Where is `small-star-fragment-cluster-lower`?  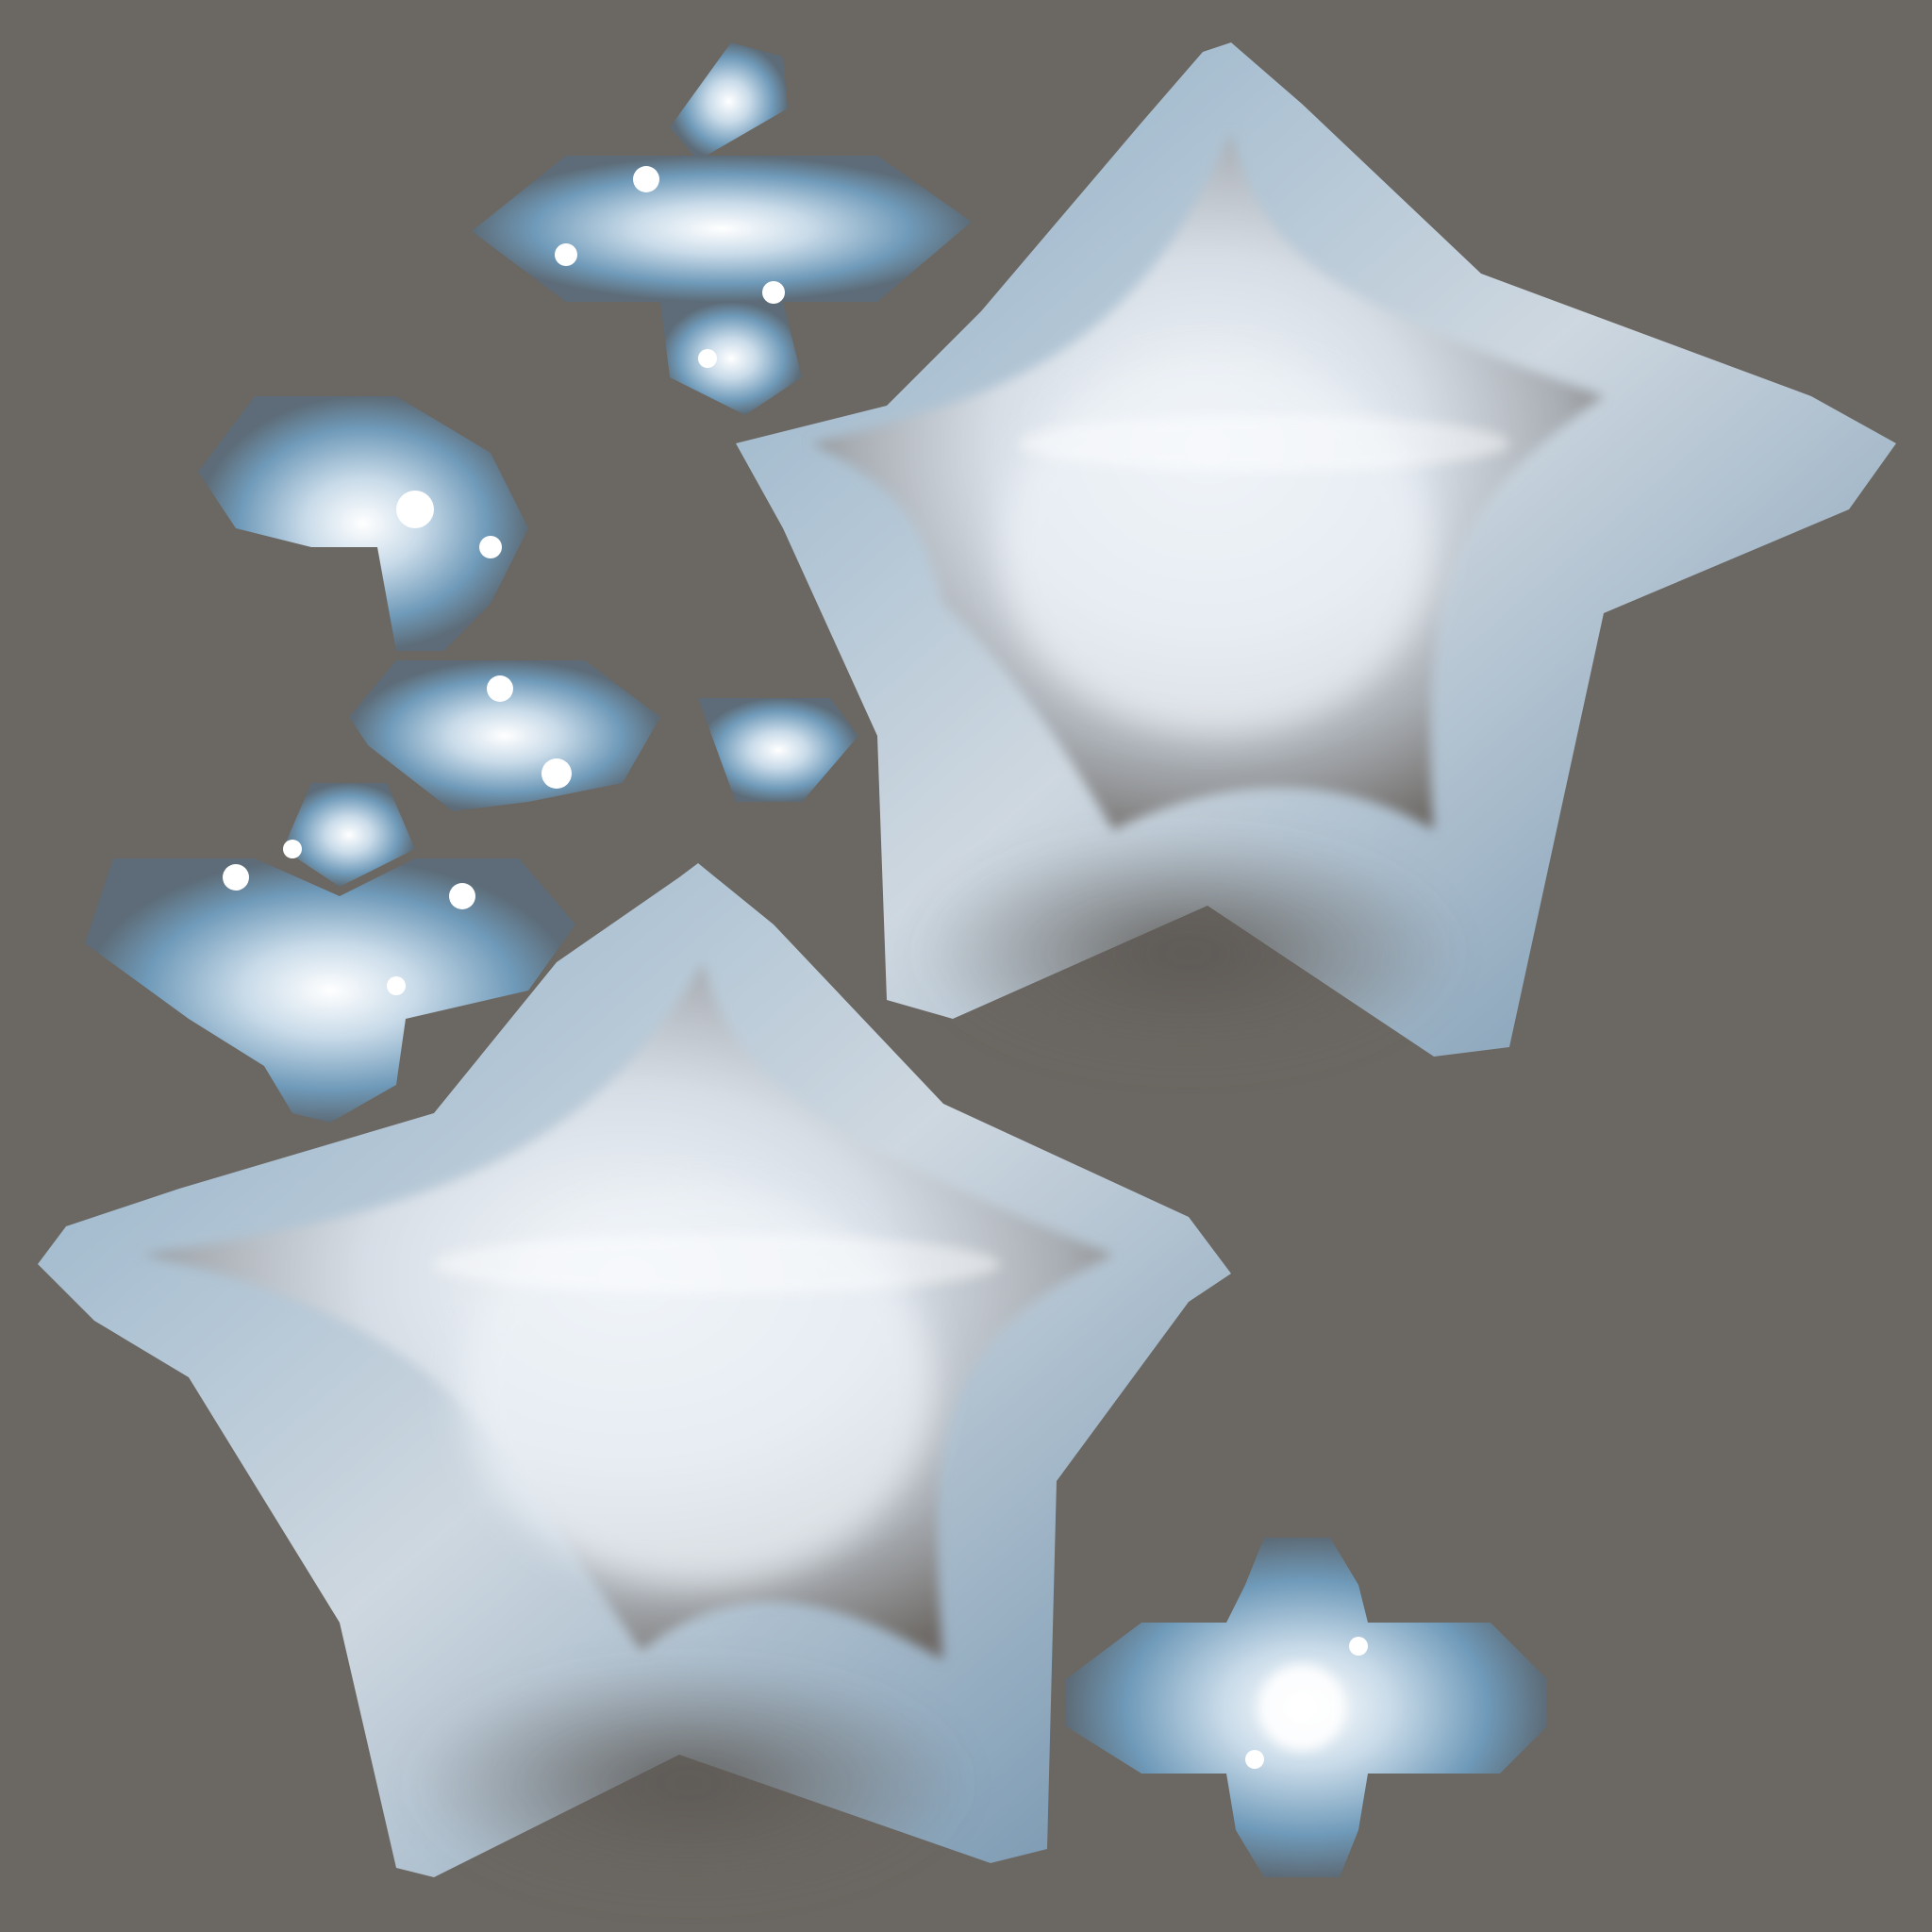 small-star-fragment-cluster-lower is located at coordinates (330, 953).